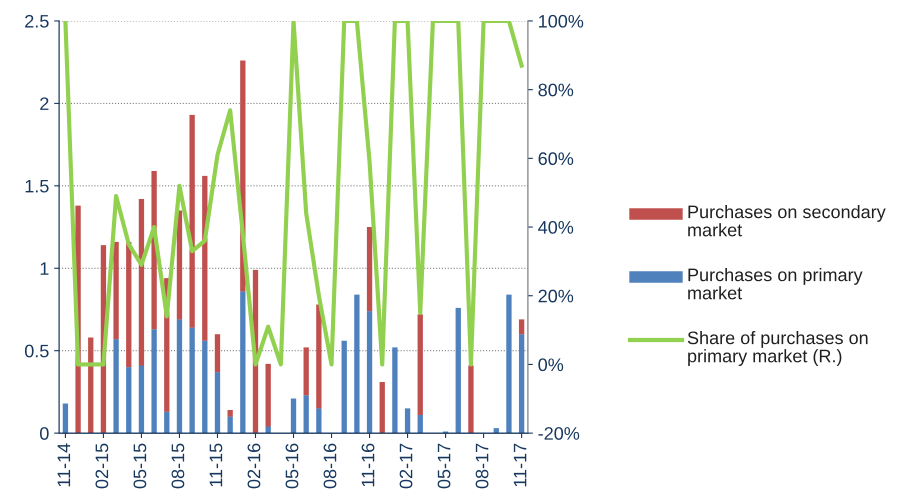 The image size is (923, 499). What do you see at coordinates (551, 365) in the screenshot?
I see `y2-tick-label: 0%` at bounding box center [551, 365].